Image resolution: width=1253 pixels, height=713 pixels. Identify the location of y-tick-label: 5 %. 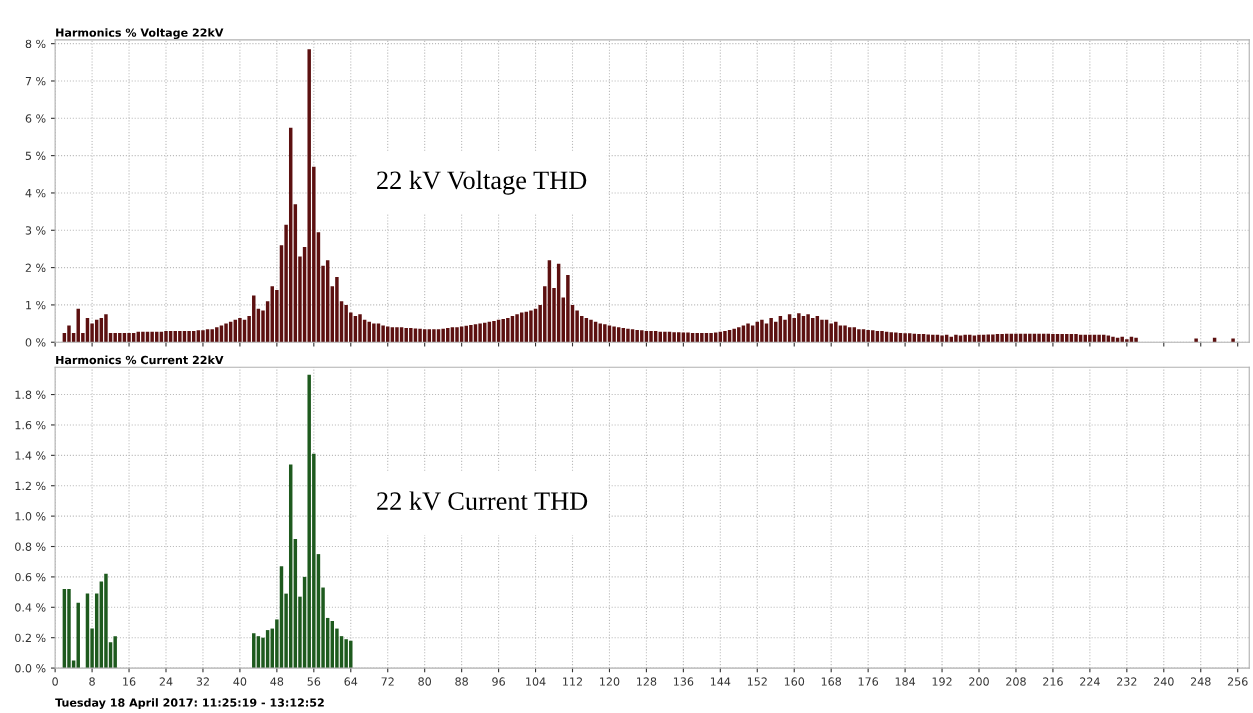
(35, 156).